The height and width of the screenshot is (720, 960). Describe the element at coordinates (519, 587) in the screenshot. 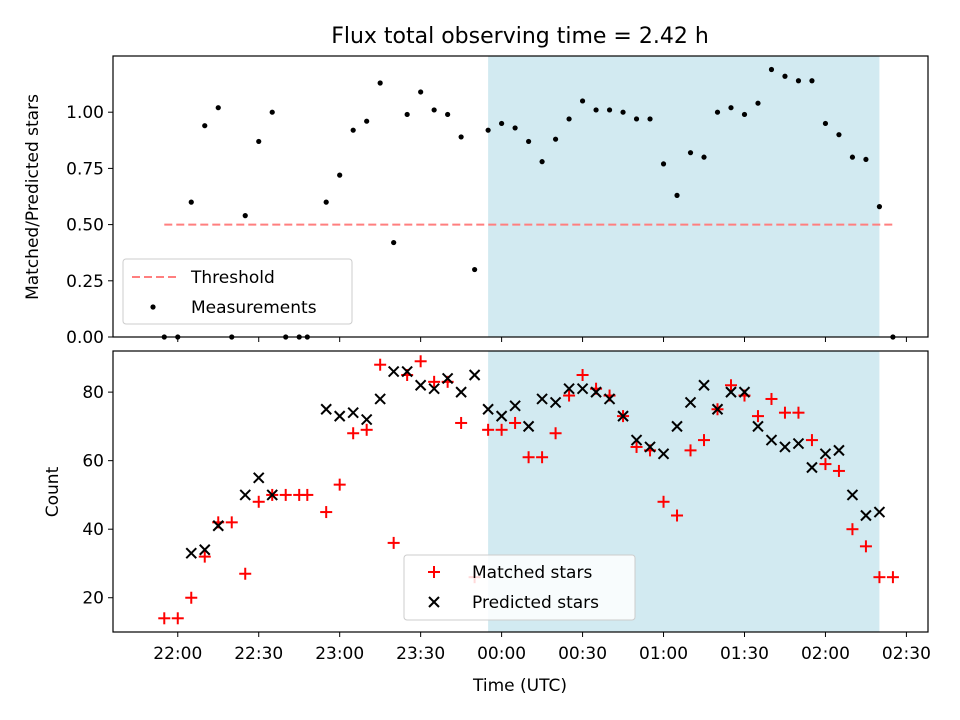

I see `bottom-legend-box` at that location.